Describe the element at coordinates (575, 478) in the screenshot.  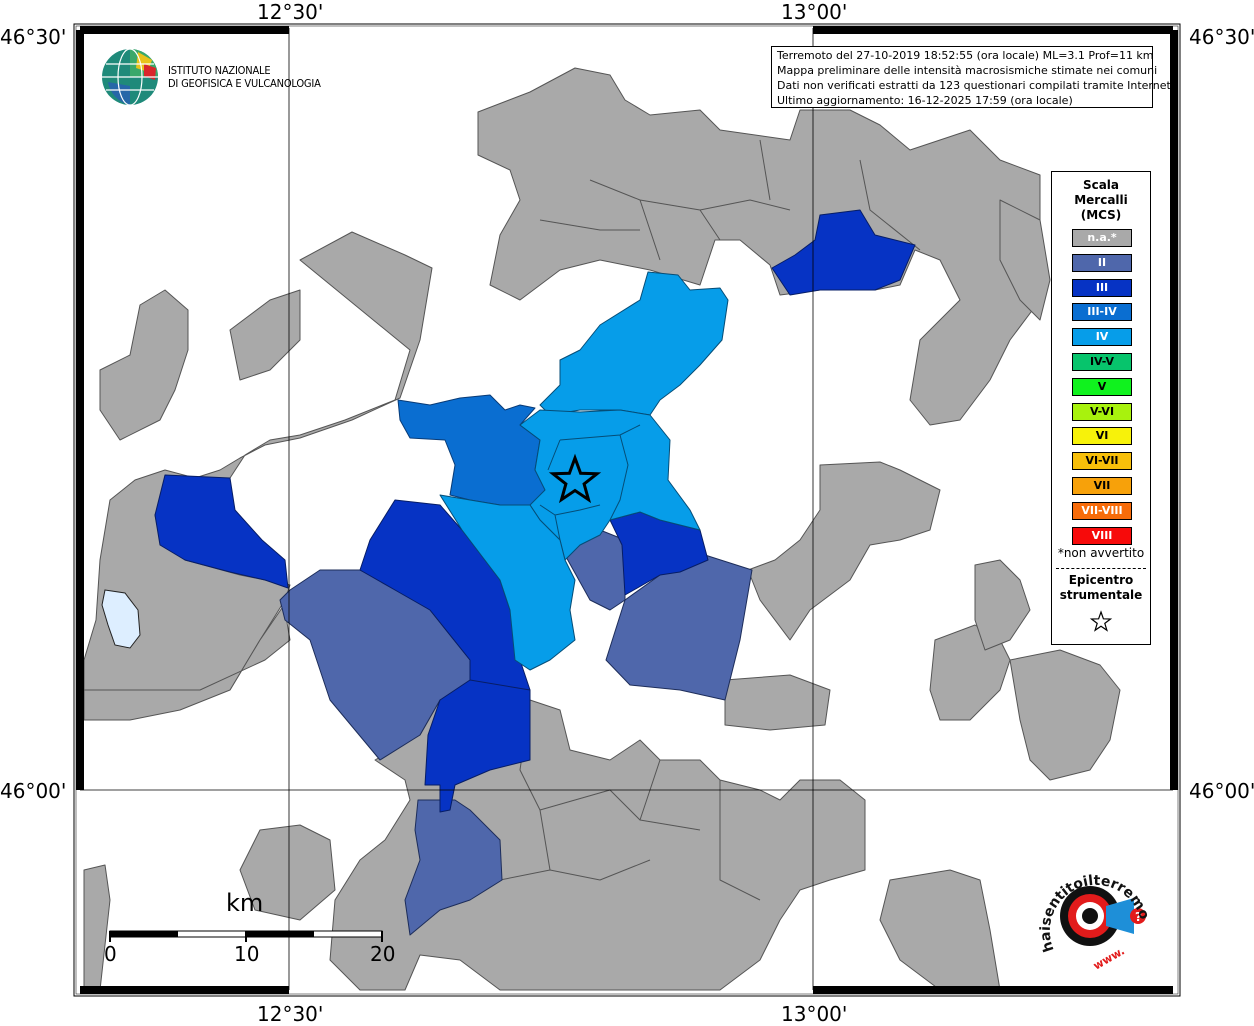
I see `epicenter-star-icon` at that location.